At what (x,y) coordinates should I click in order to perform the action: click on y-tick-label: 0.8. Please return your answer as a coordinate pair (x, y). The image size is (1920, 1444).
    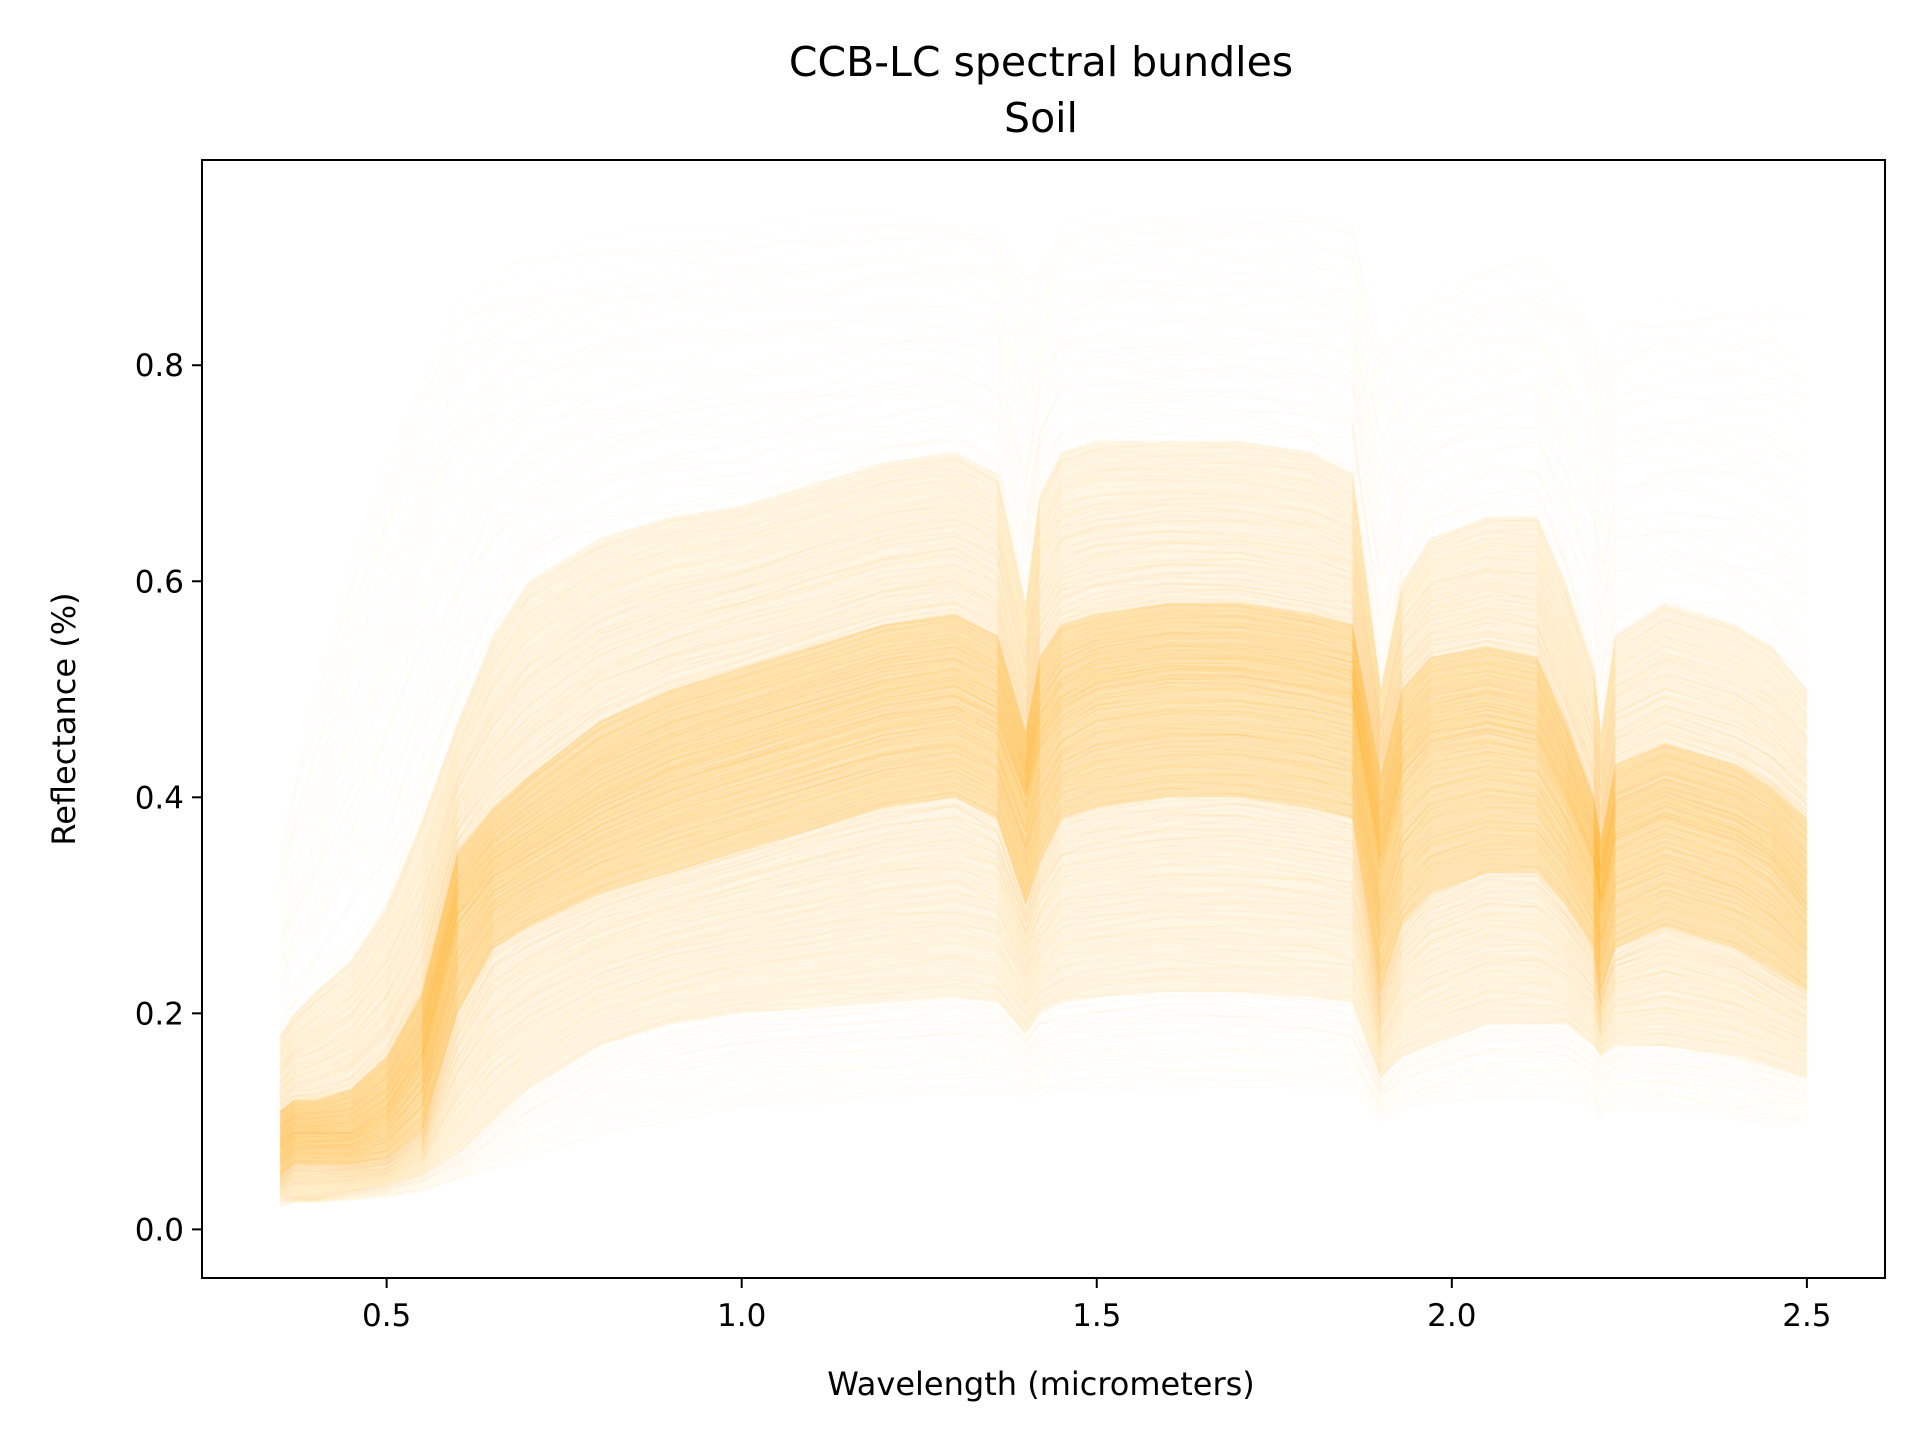
    Looking at the image, I should click on (159, 366).